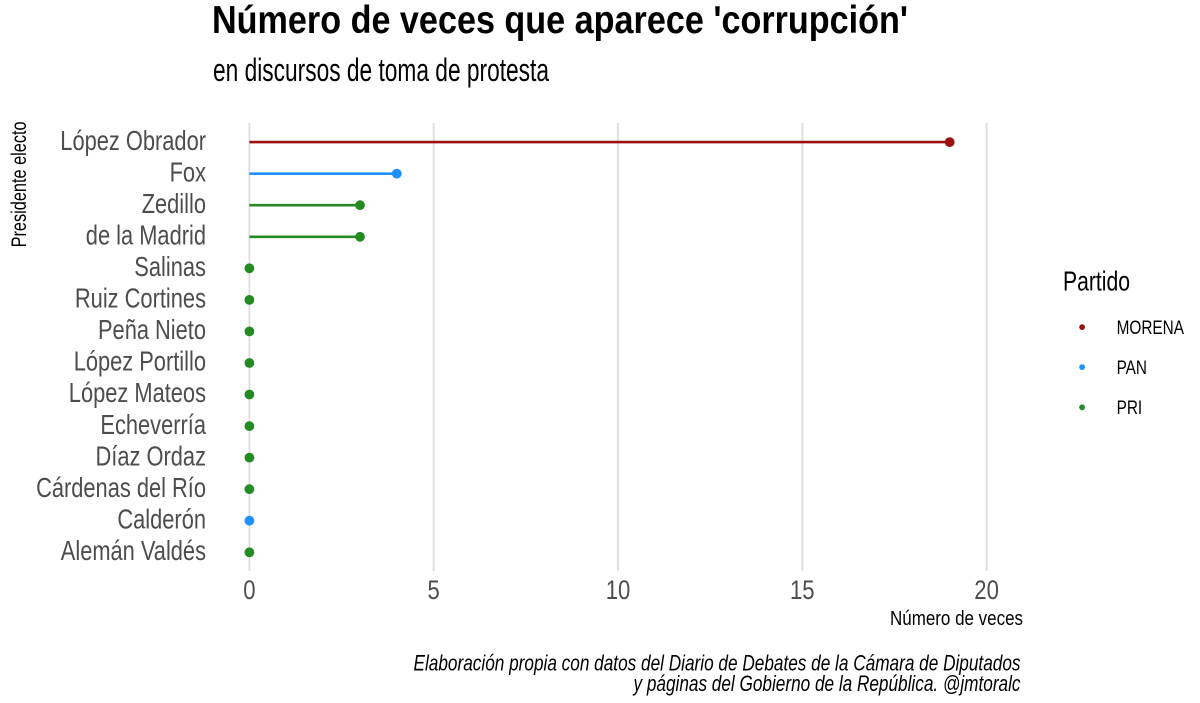 Image resolution: width=1200 pixels, height=703 pixels. I want to click on svg-text: PRI, so click(1130, 408).